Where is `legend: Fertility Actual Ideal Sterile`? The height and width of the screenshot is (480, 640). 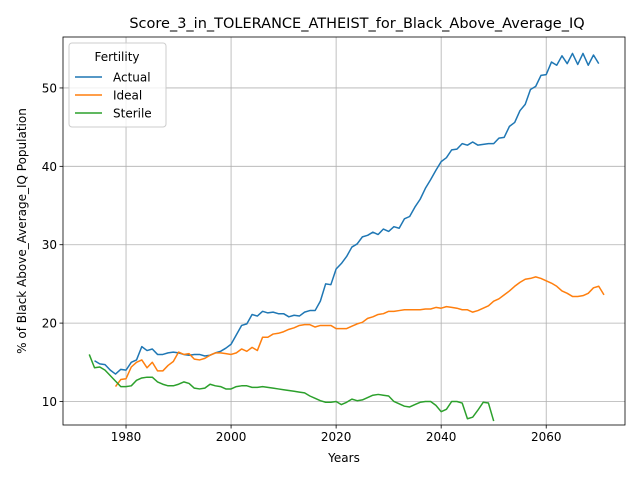
legend: Fertility Actual Ideal Sterile is located at coordinates (117, 85).